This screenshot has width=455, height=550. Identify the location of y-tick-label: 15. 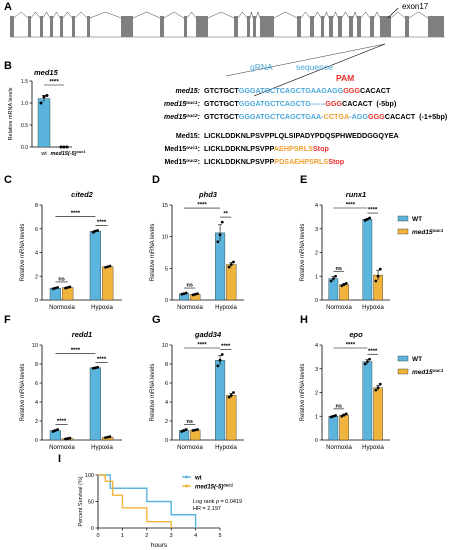
(165, 206).